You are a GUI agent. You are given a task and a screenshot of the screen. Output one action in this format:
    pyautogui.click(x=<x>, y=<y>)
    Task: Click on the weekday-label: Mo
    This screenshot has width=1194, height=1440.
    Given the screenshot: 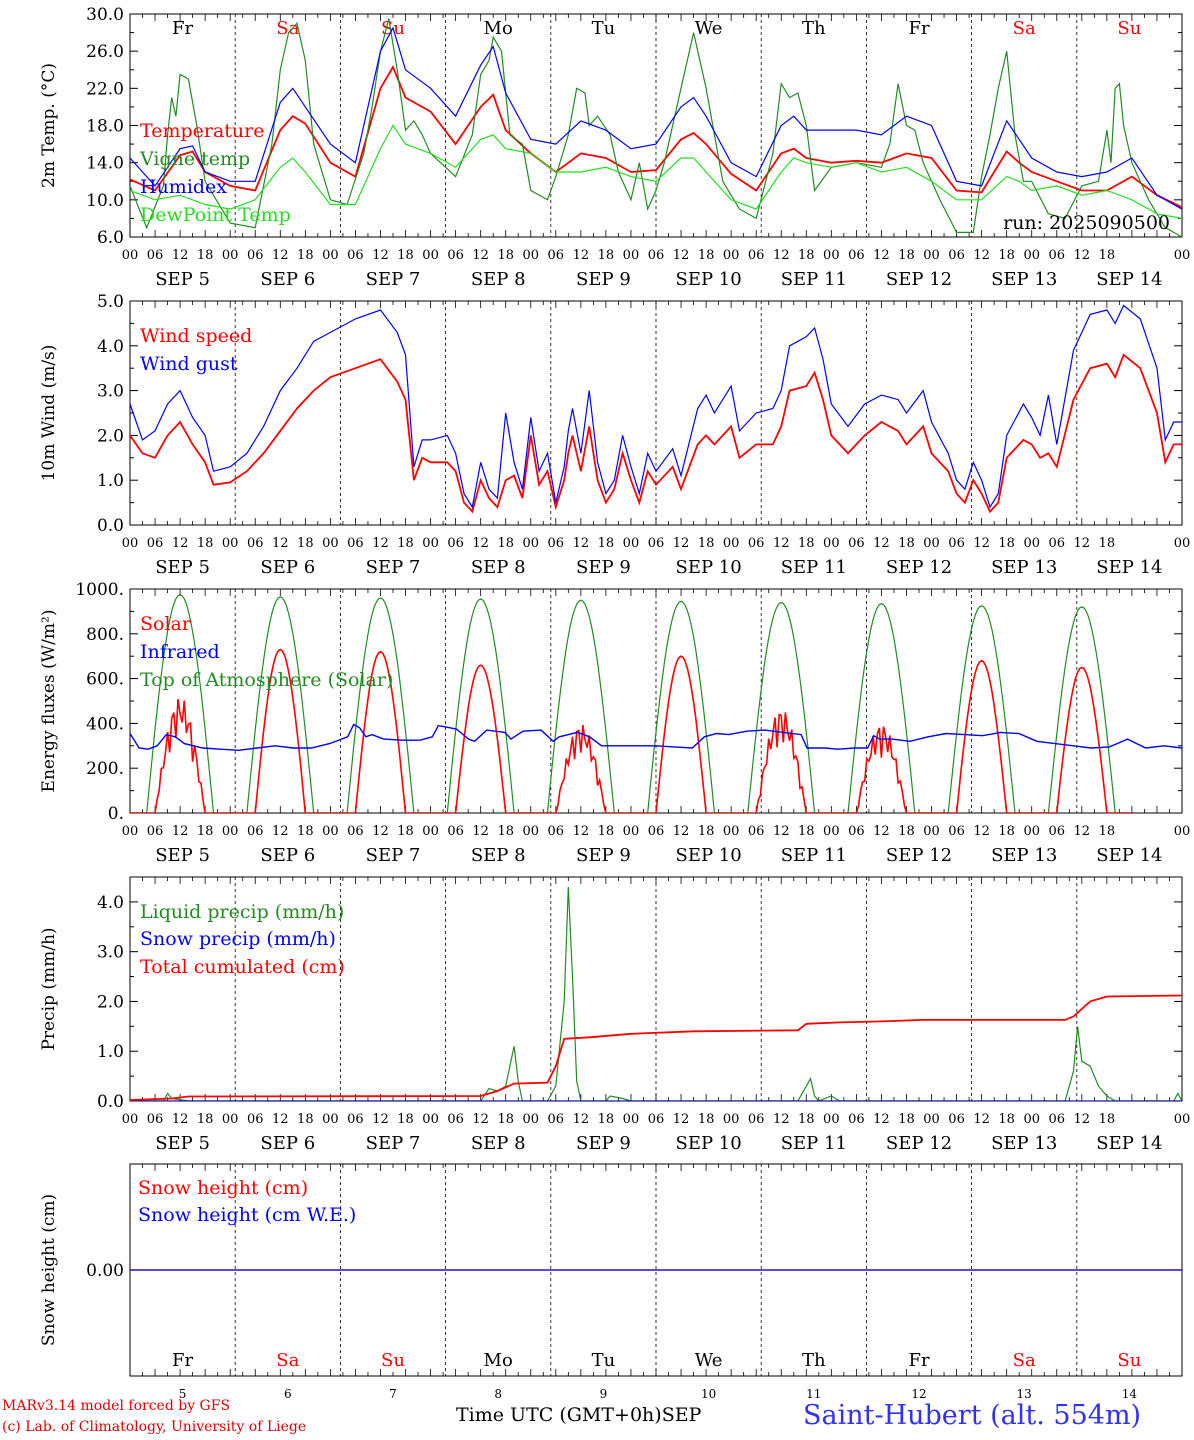 What is the action you would take?
    pyautogui.click(x=498, y=28)
    